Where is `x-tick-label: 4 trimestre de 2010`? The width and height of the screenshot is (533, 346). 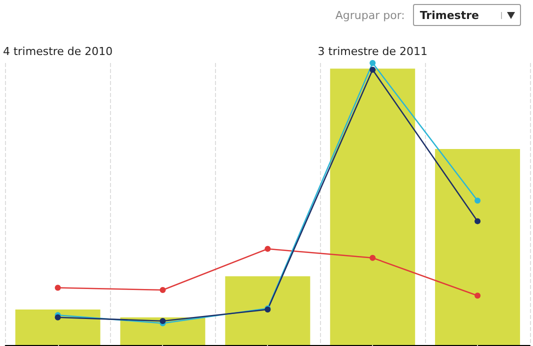
x-tick-label: 4 trimestre de 2010 is located at coordinates (57, 51).